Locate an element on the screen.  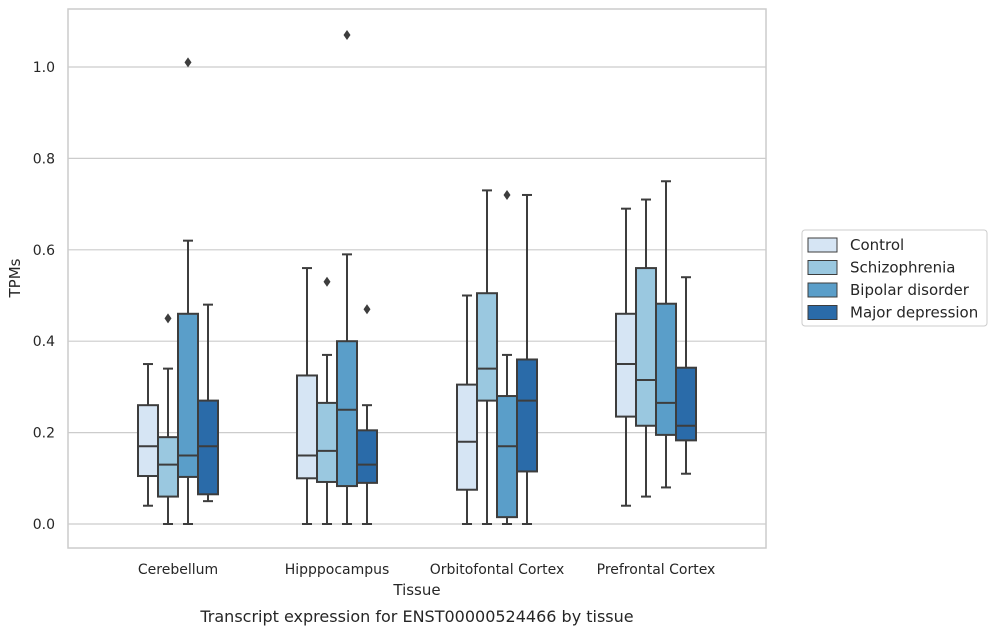
legend-frame is located at coordinates (894, 278).